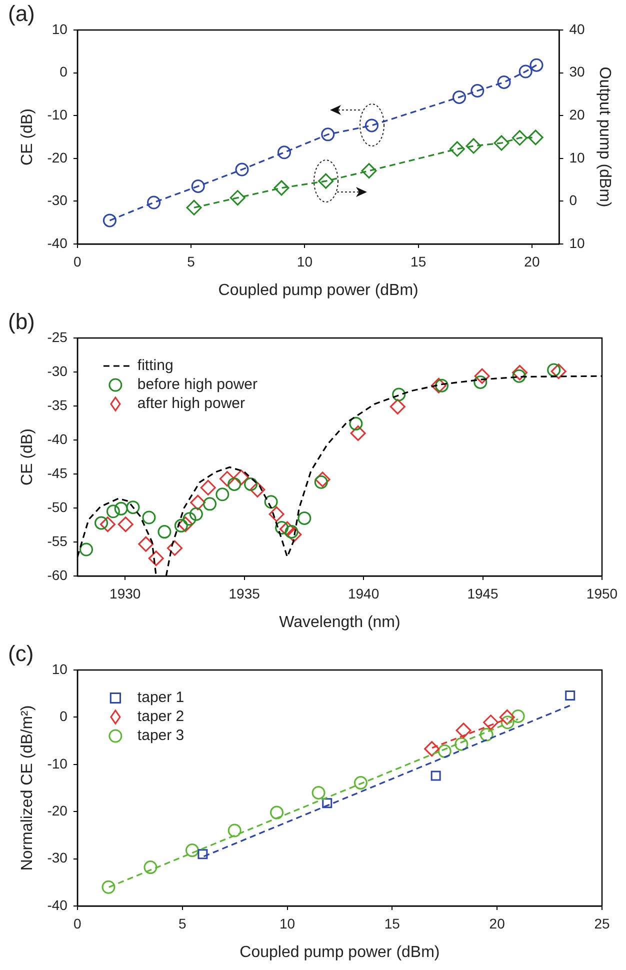  I want to click on y-tick-label: -55, so click(57, 540).